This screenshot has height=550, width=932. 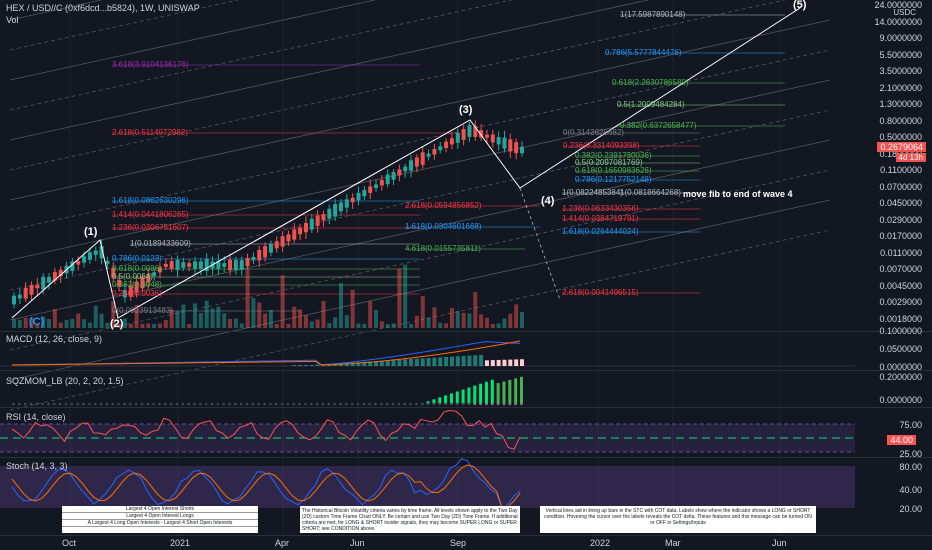 I want to click on fib-level-label: 0.236(0.3314093398), so click(x=601, y=145).